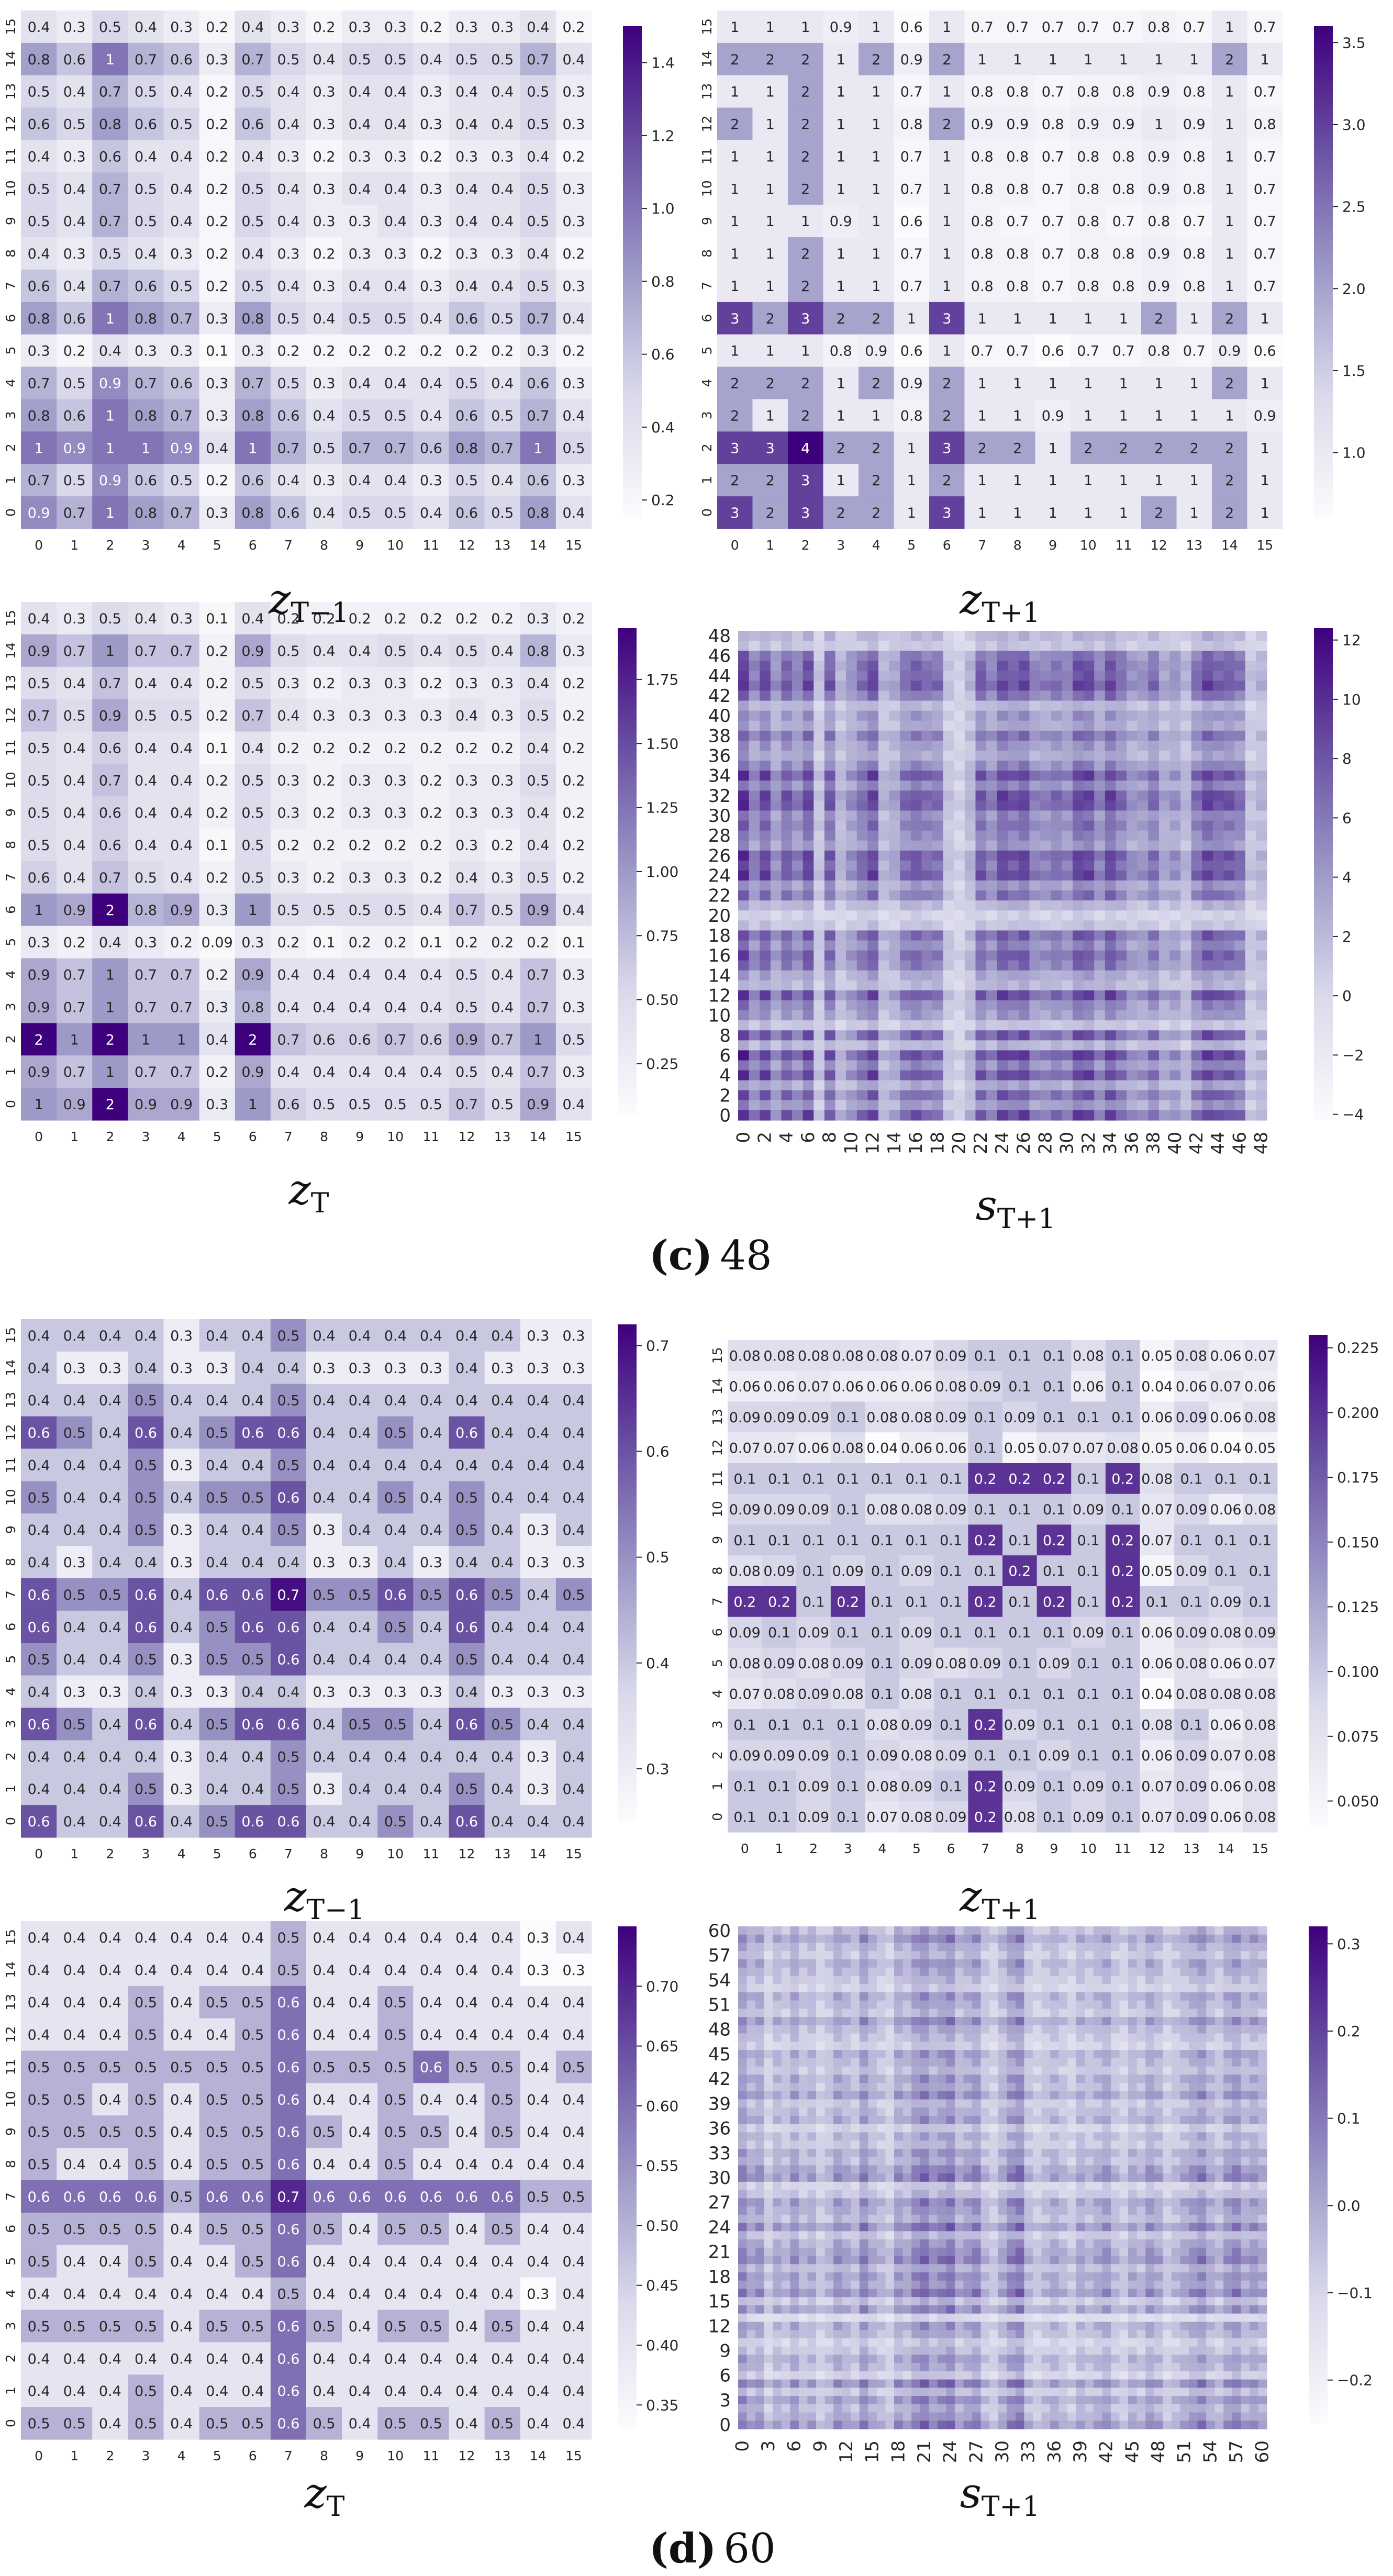  What do you see at coordinates (848, 1510) in the screenshot?
I see `cell-value-label: 0.1` at bounding box center [848, 1510].